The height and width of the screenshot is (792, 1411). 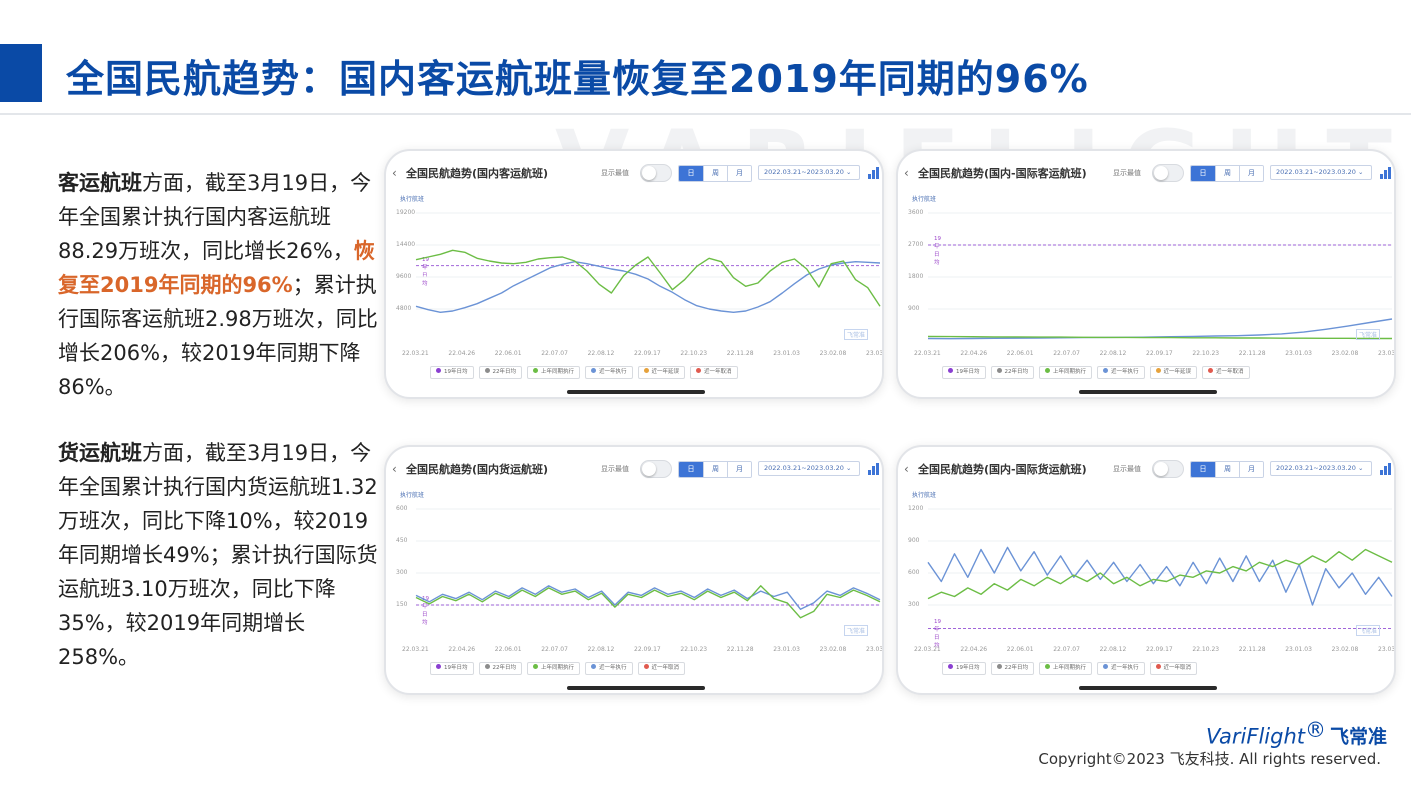 I want to click on chart-title: 全国民航趋势(国内-国际货运航班), so click(x=1002, y=469).